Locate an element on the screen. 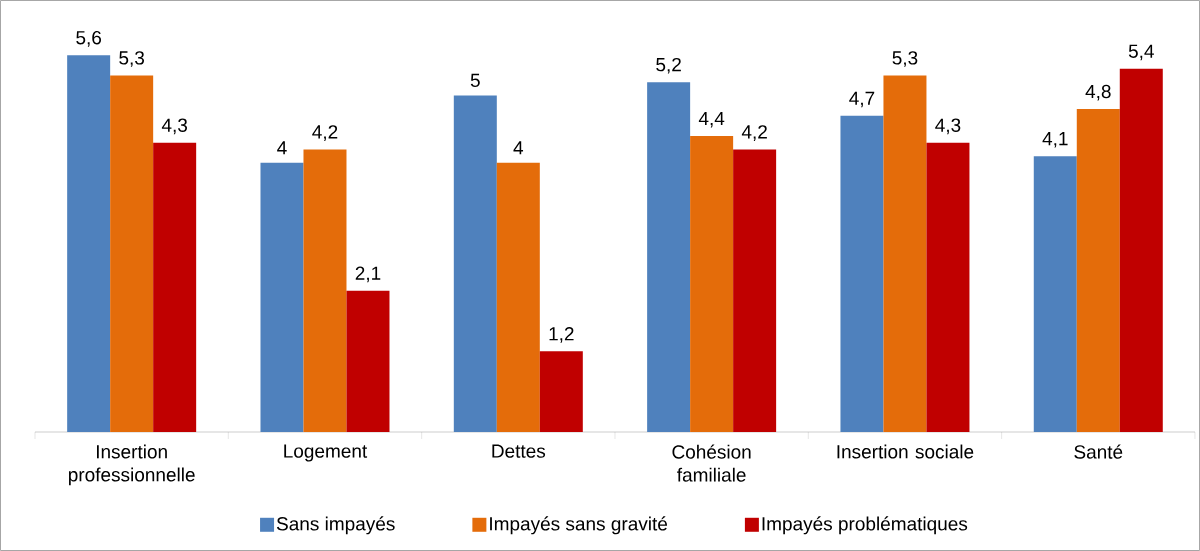  data-label: 2,1 is located at coordinates (368, 274).